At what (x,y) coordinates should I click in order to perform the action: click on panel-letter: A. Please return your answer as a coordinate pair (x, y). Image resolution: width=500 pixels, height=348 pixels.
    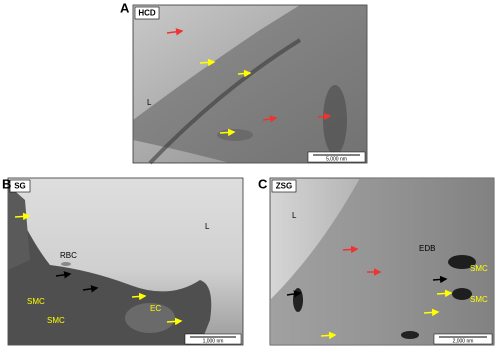
    Looking at the image, I should click on (125, 7).